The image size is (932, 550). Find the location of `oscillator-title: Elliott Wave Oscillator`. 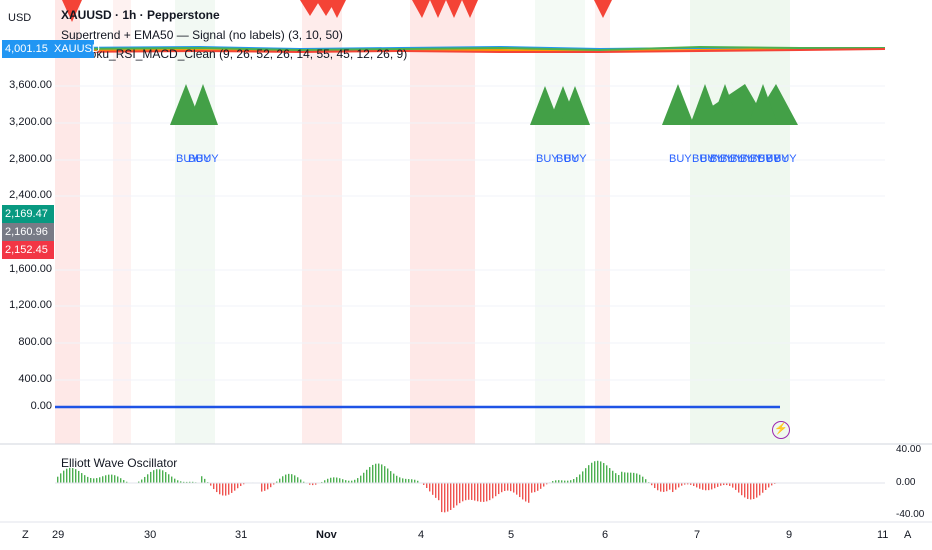

oscillator-title: Elliott Wave Oscillator is located at coordinates (119, 463).